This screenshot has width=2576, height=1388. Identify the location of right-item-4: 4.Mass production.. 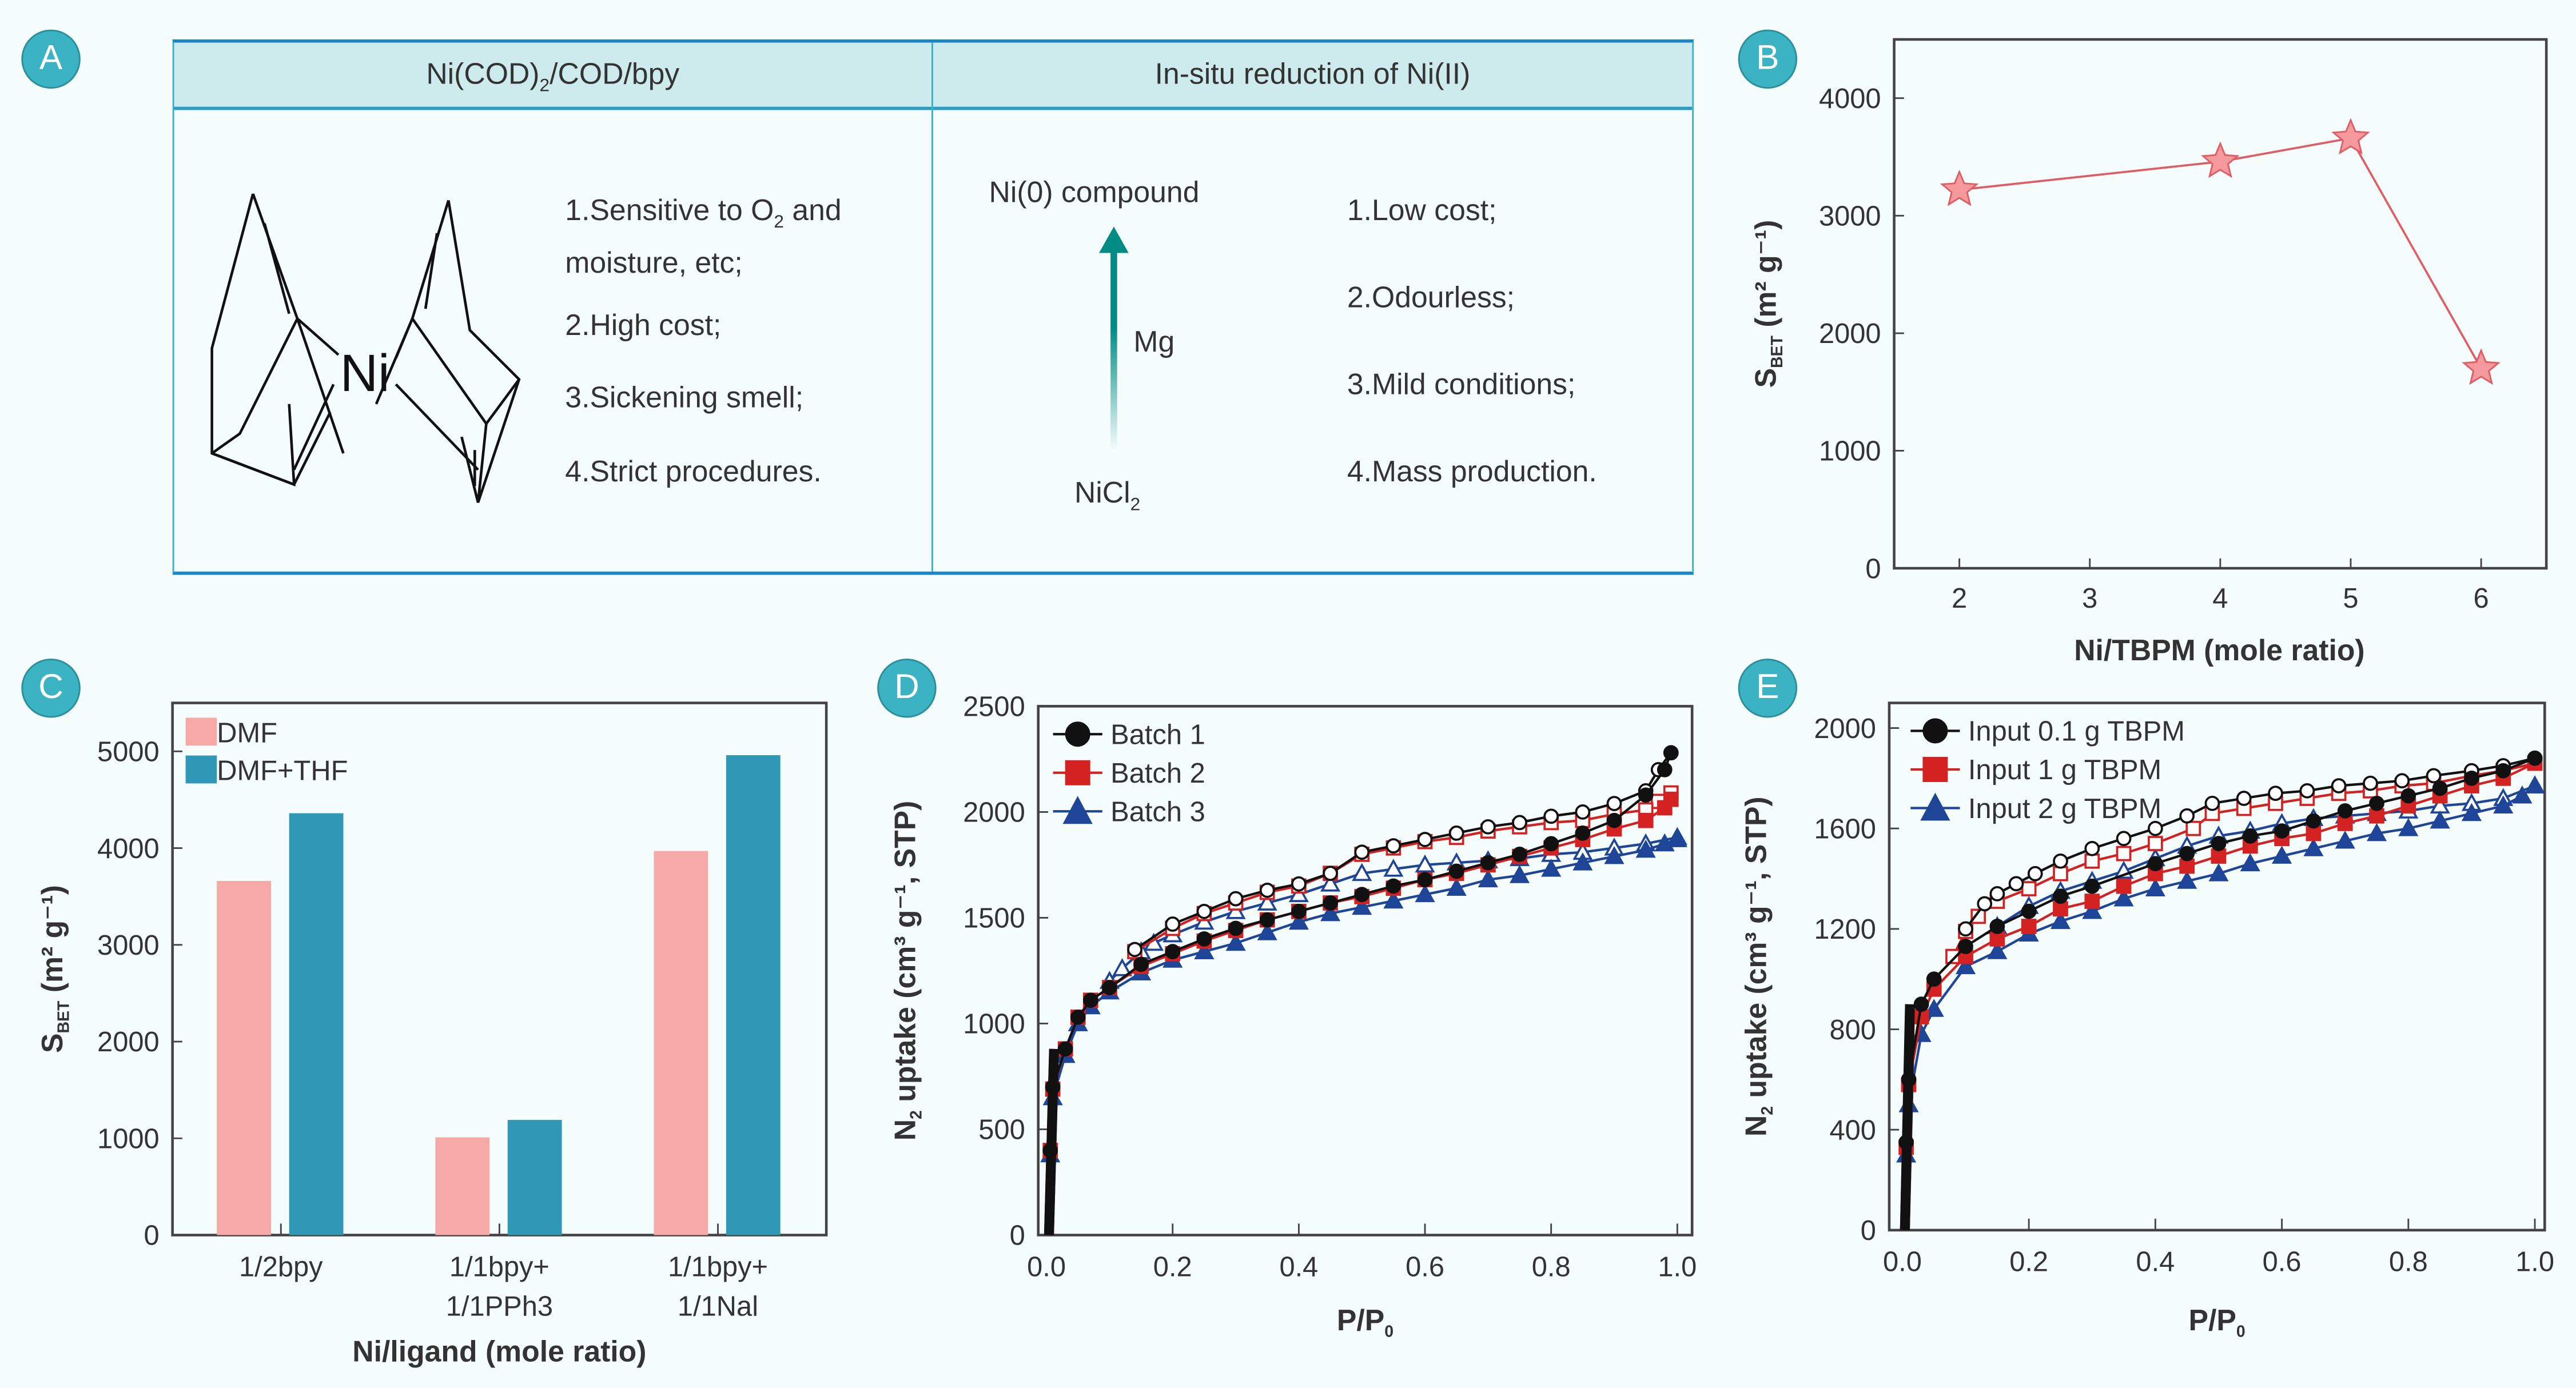
(1472, 471).